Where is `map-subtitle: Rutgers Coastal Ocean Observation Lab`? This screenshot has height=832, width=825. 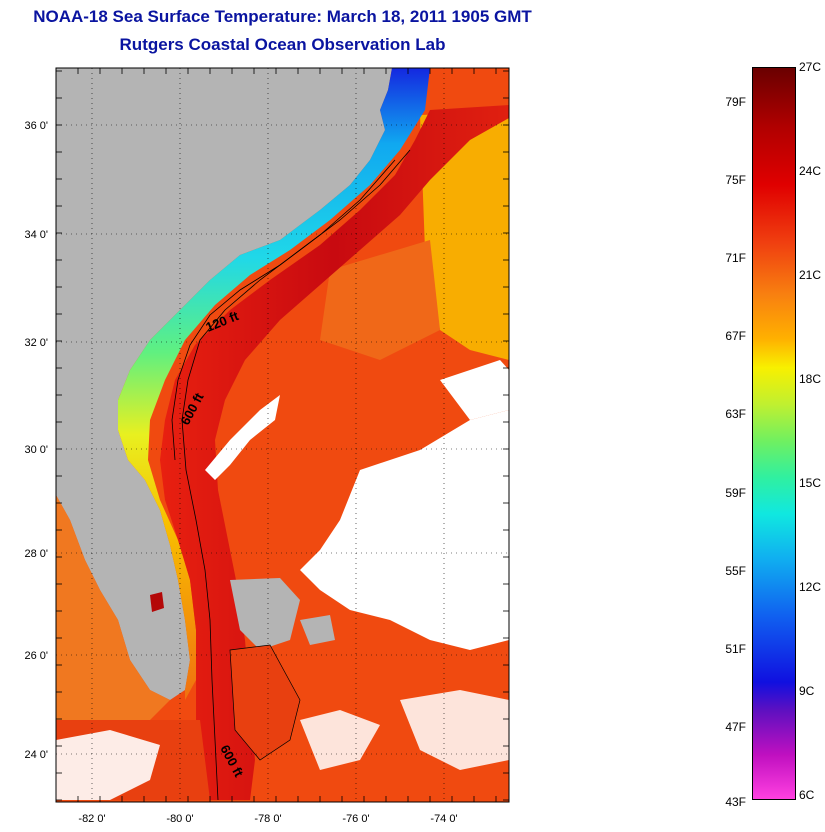 map-subtitle: Rutgers Coastal Ocean Observation Lab is located at coordinates (282, 44).